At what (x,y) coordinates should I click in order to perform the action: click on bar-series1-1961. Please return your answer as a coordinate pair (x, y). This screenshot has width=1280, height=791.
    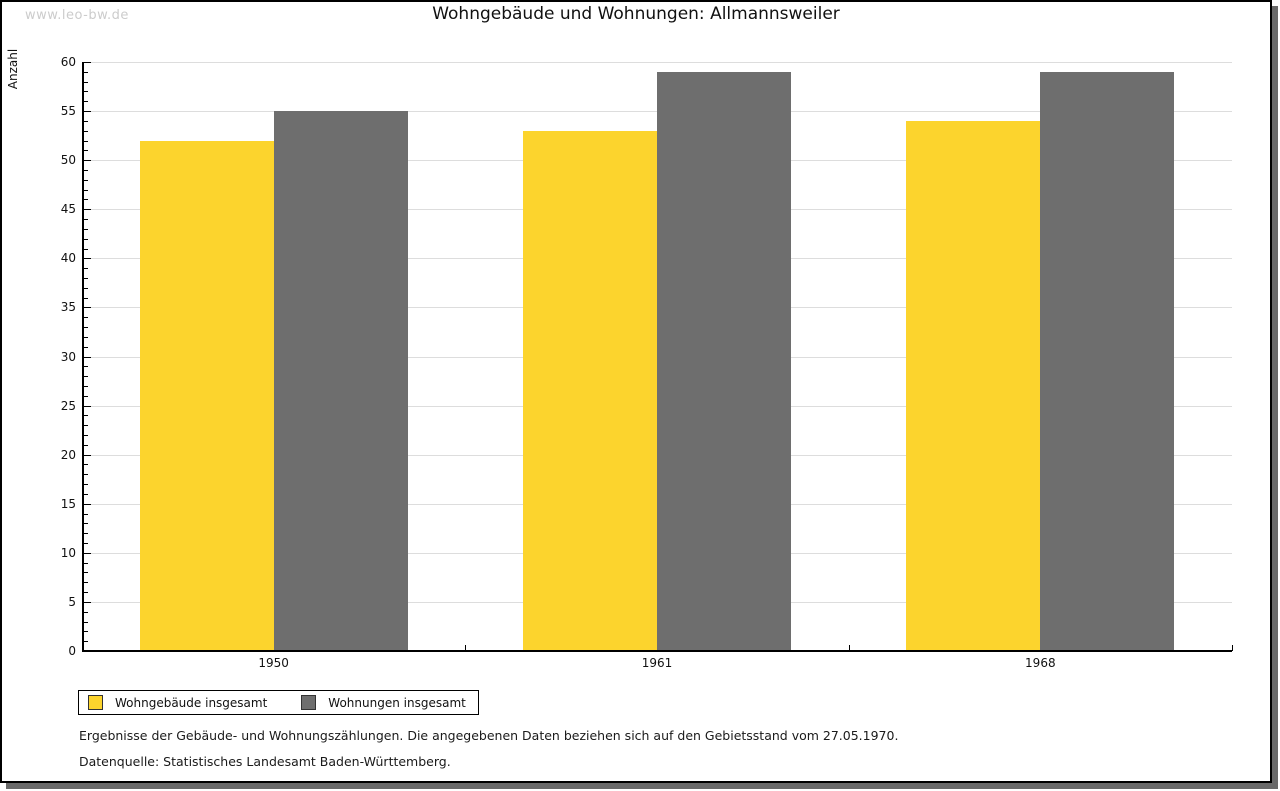
    Looking at the image, I should click on (724, 361).